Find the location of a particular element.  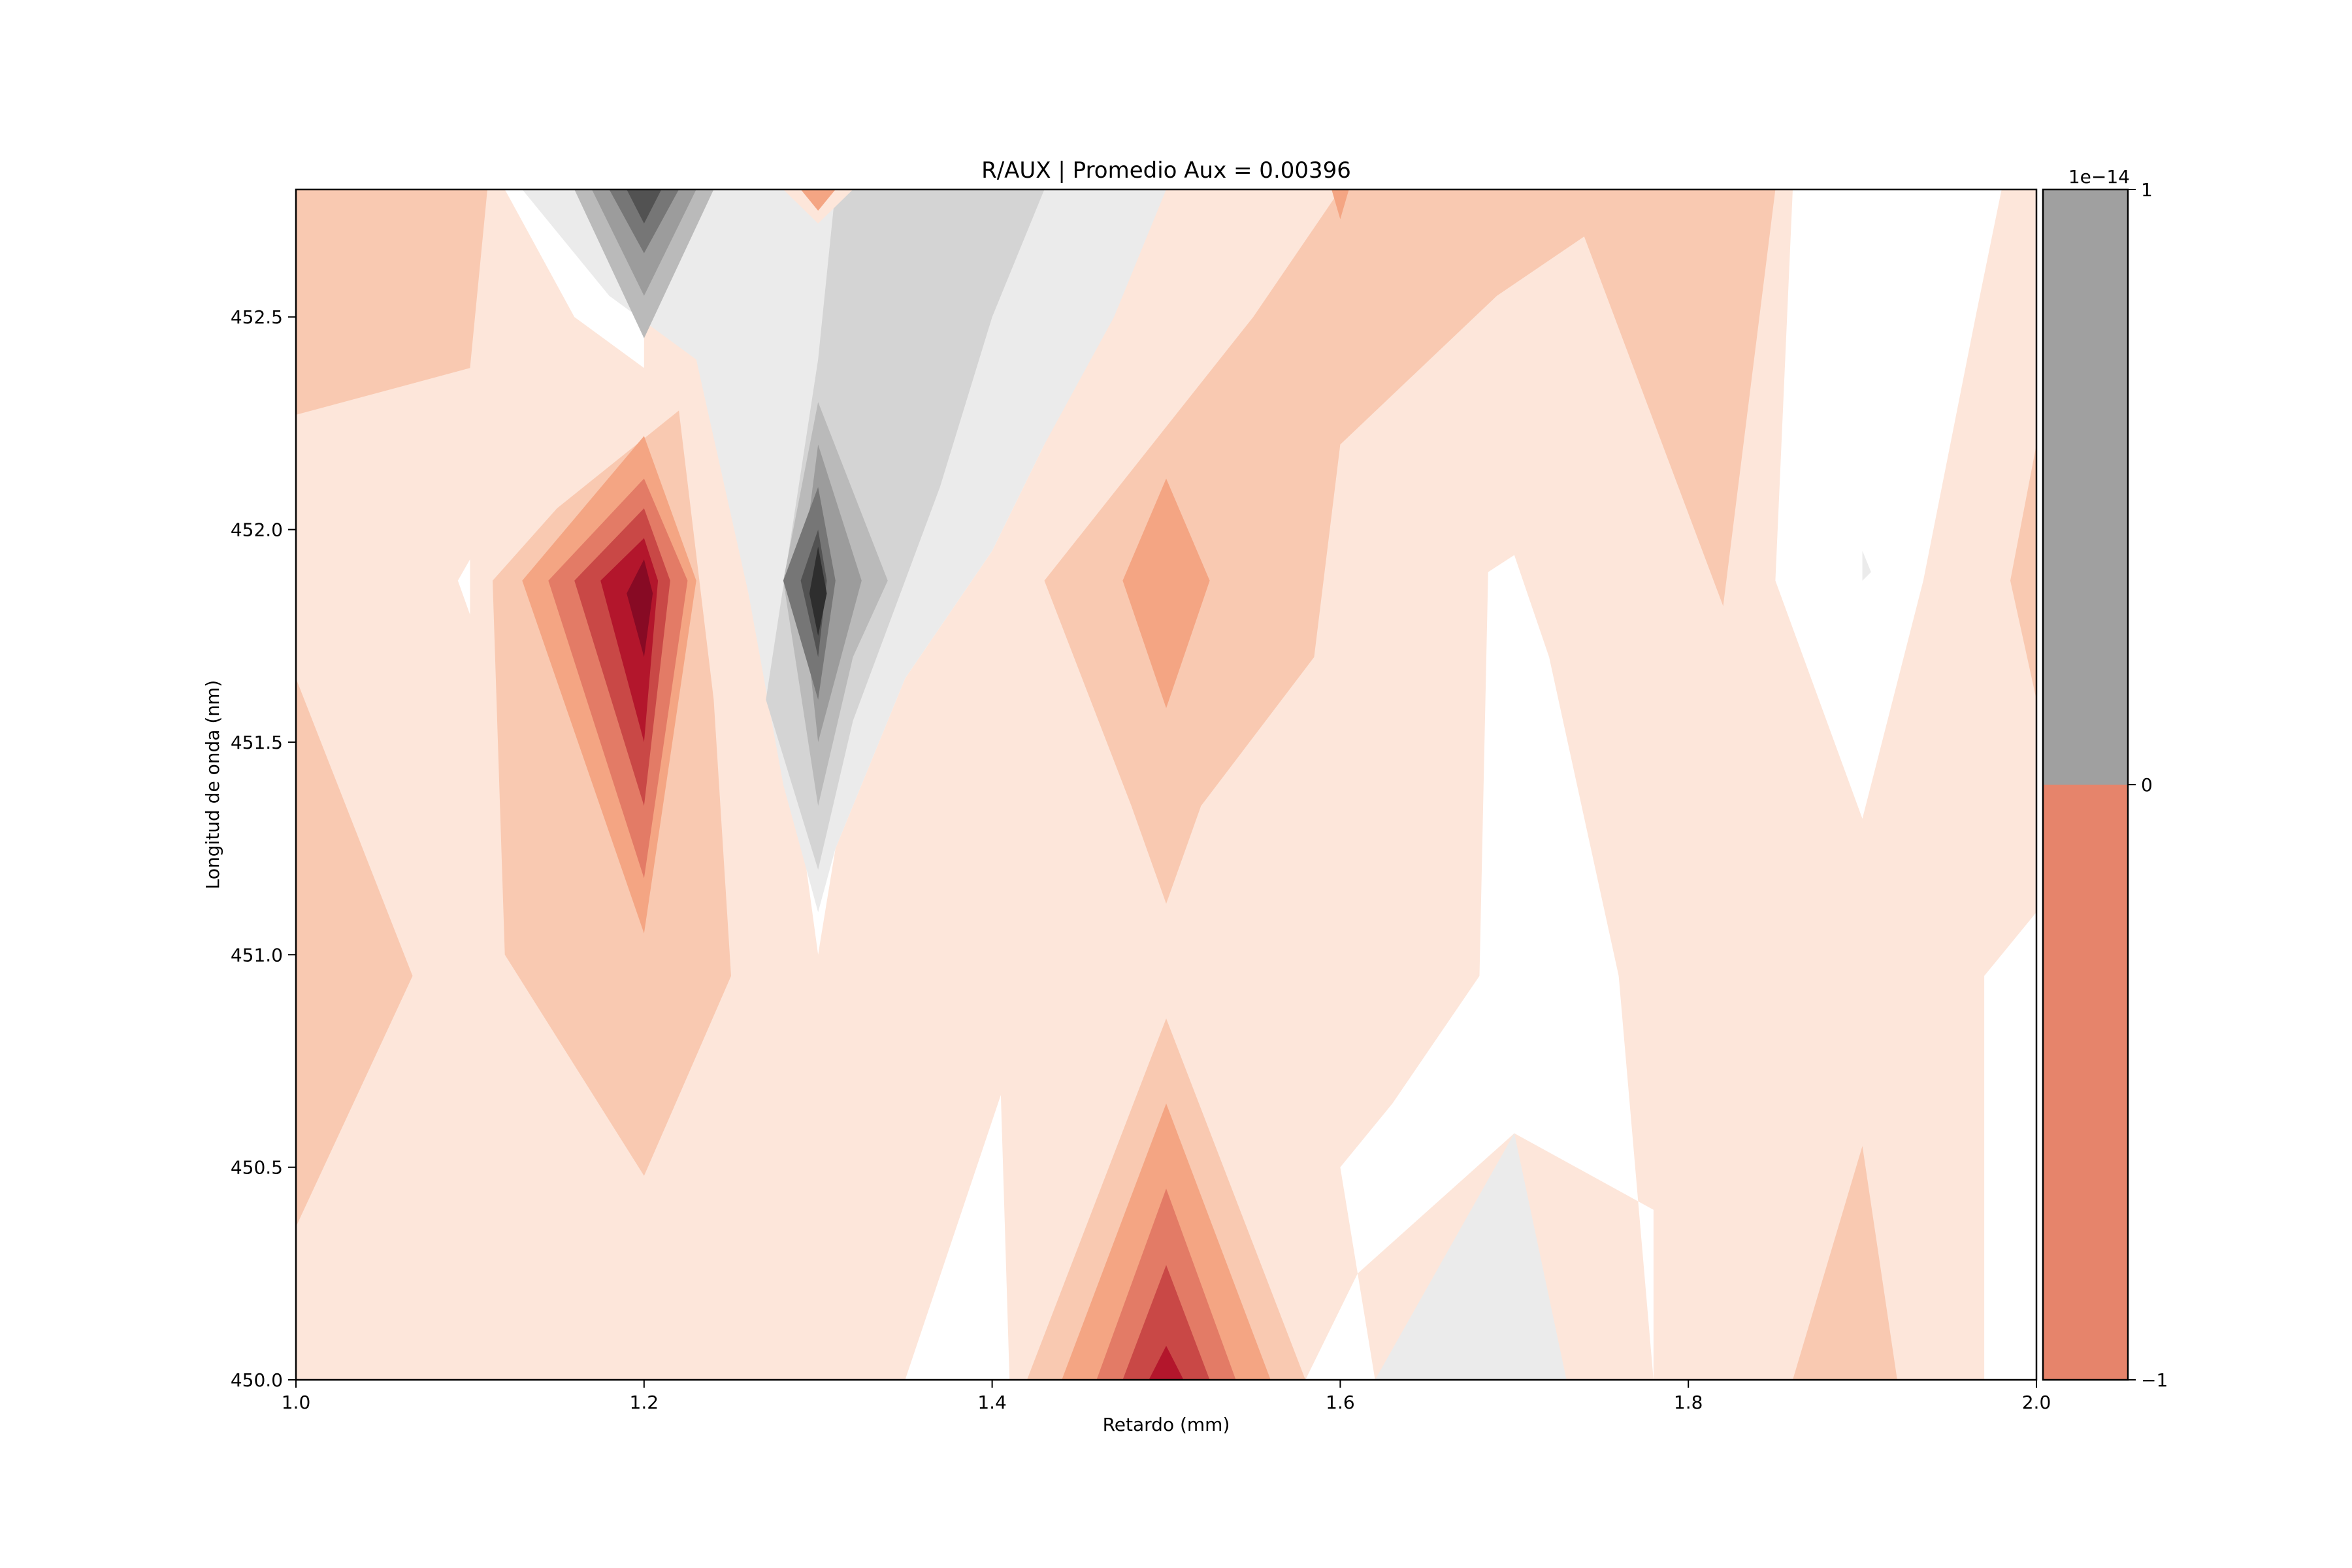

x-axis-label: Retardo (mm) is located at coordinates (1166, 1424).